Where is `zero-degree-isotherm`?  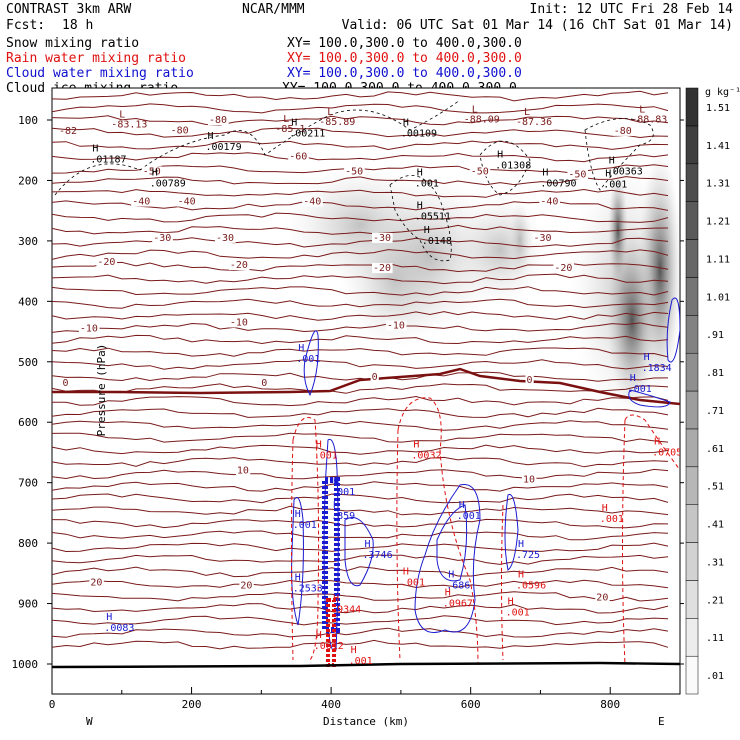
zero-degree-isotherm is located at coordinates (366, 386).